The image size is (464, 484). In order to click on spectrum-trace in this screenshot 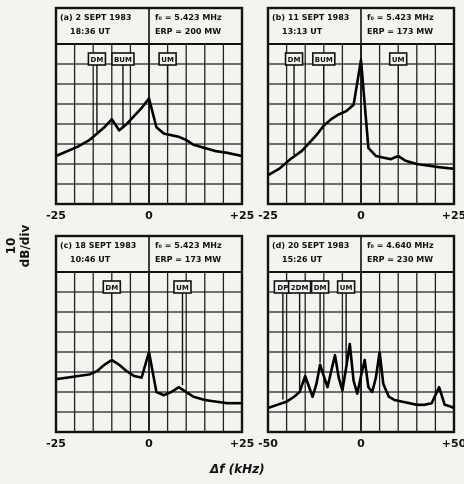, I will do `click(149, 127)`.